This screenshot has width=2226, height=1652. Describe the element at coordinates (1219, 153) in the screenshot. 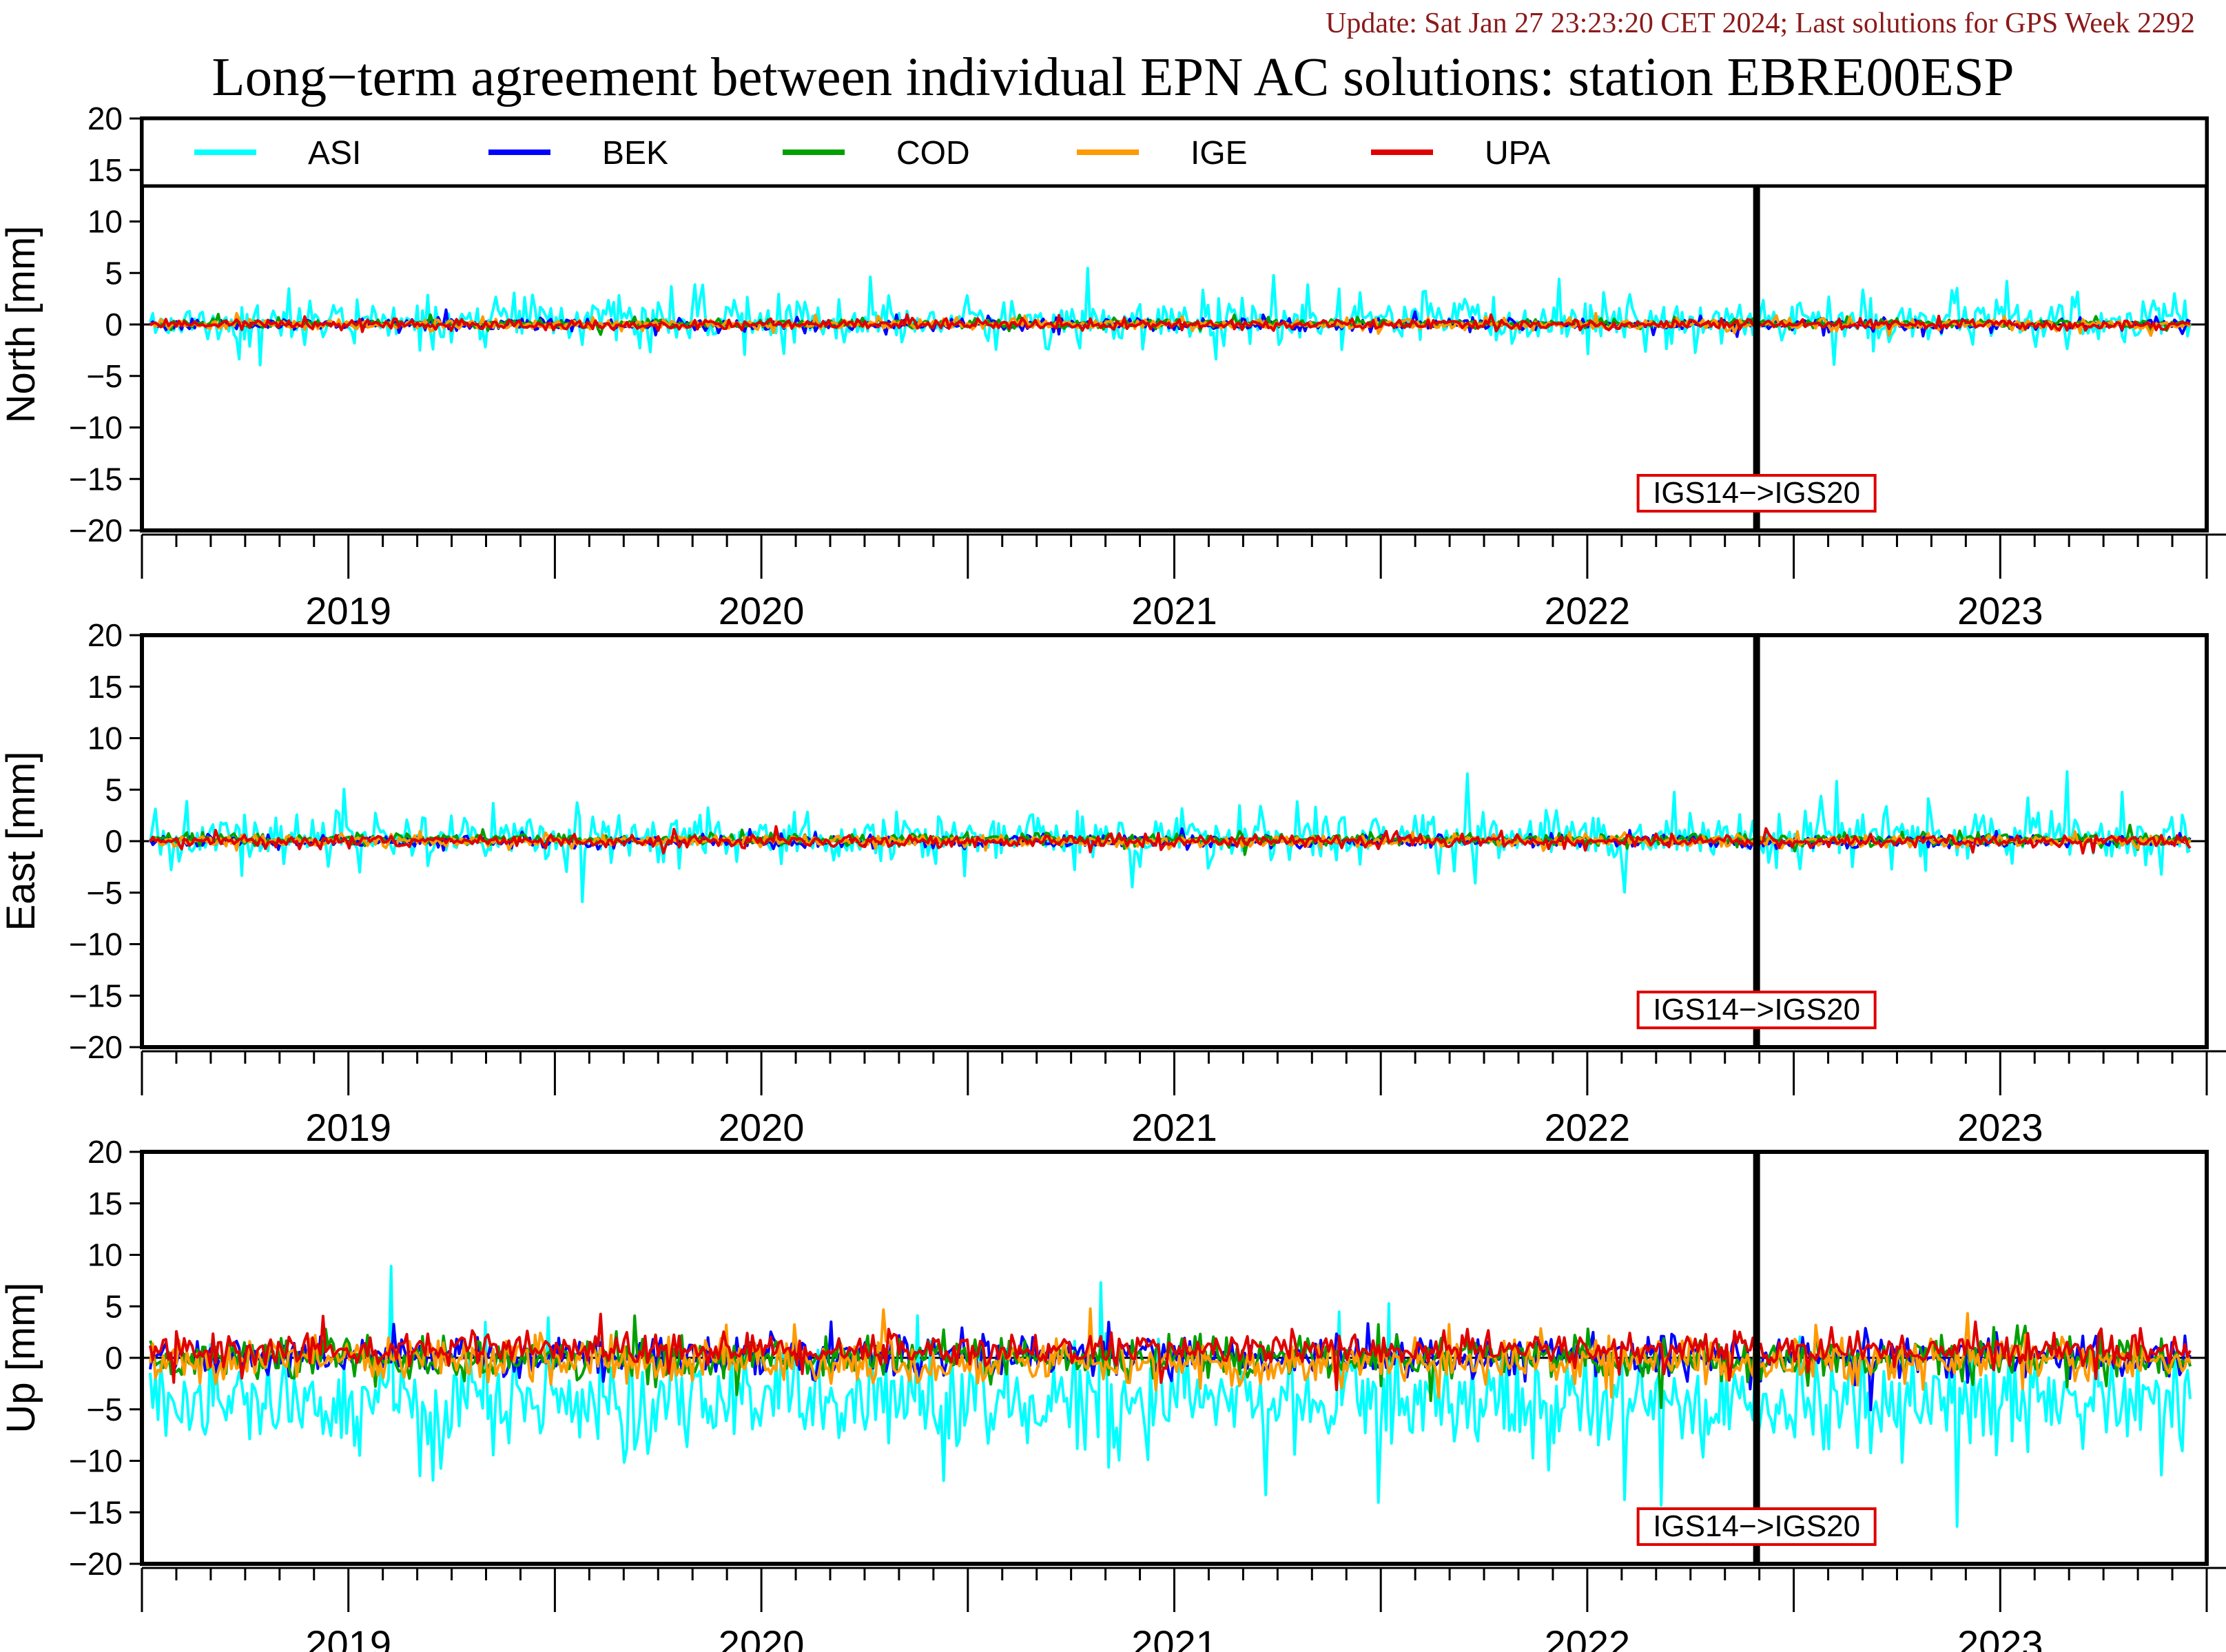

I see `legend-label-ige: IGE` at that location.